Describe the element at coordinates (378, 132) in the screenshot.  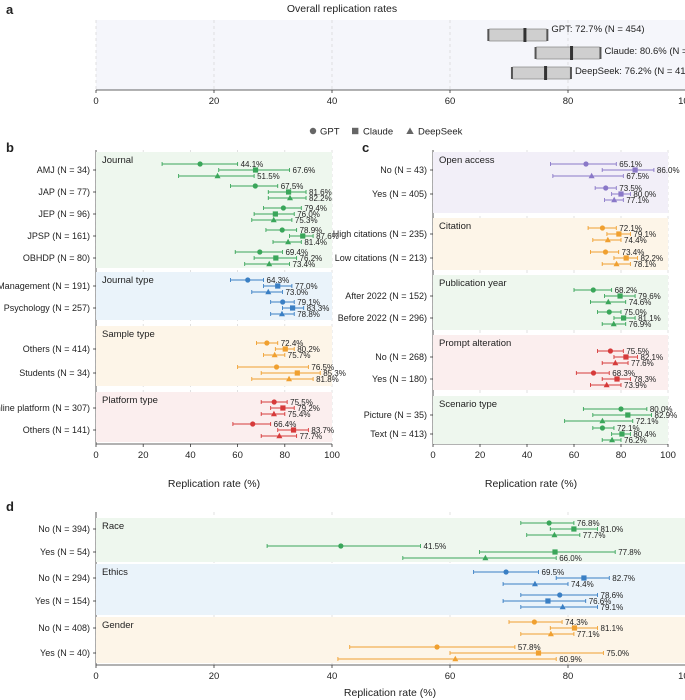
I see `legend-claude-label: Claude` at that location.